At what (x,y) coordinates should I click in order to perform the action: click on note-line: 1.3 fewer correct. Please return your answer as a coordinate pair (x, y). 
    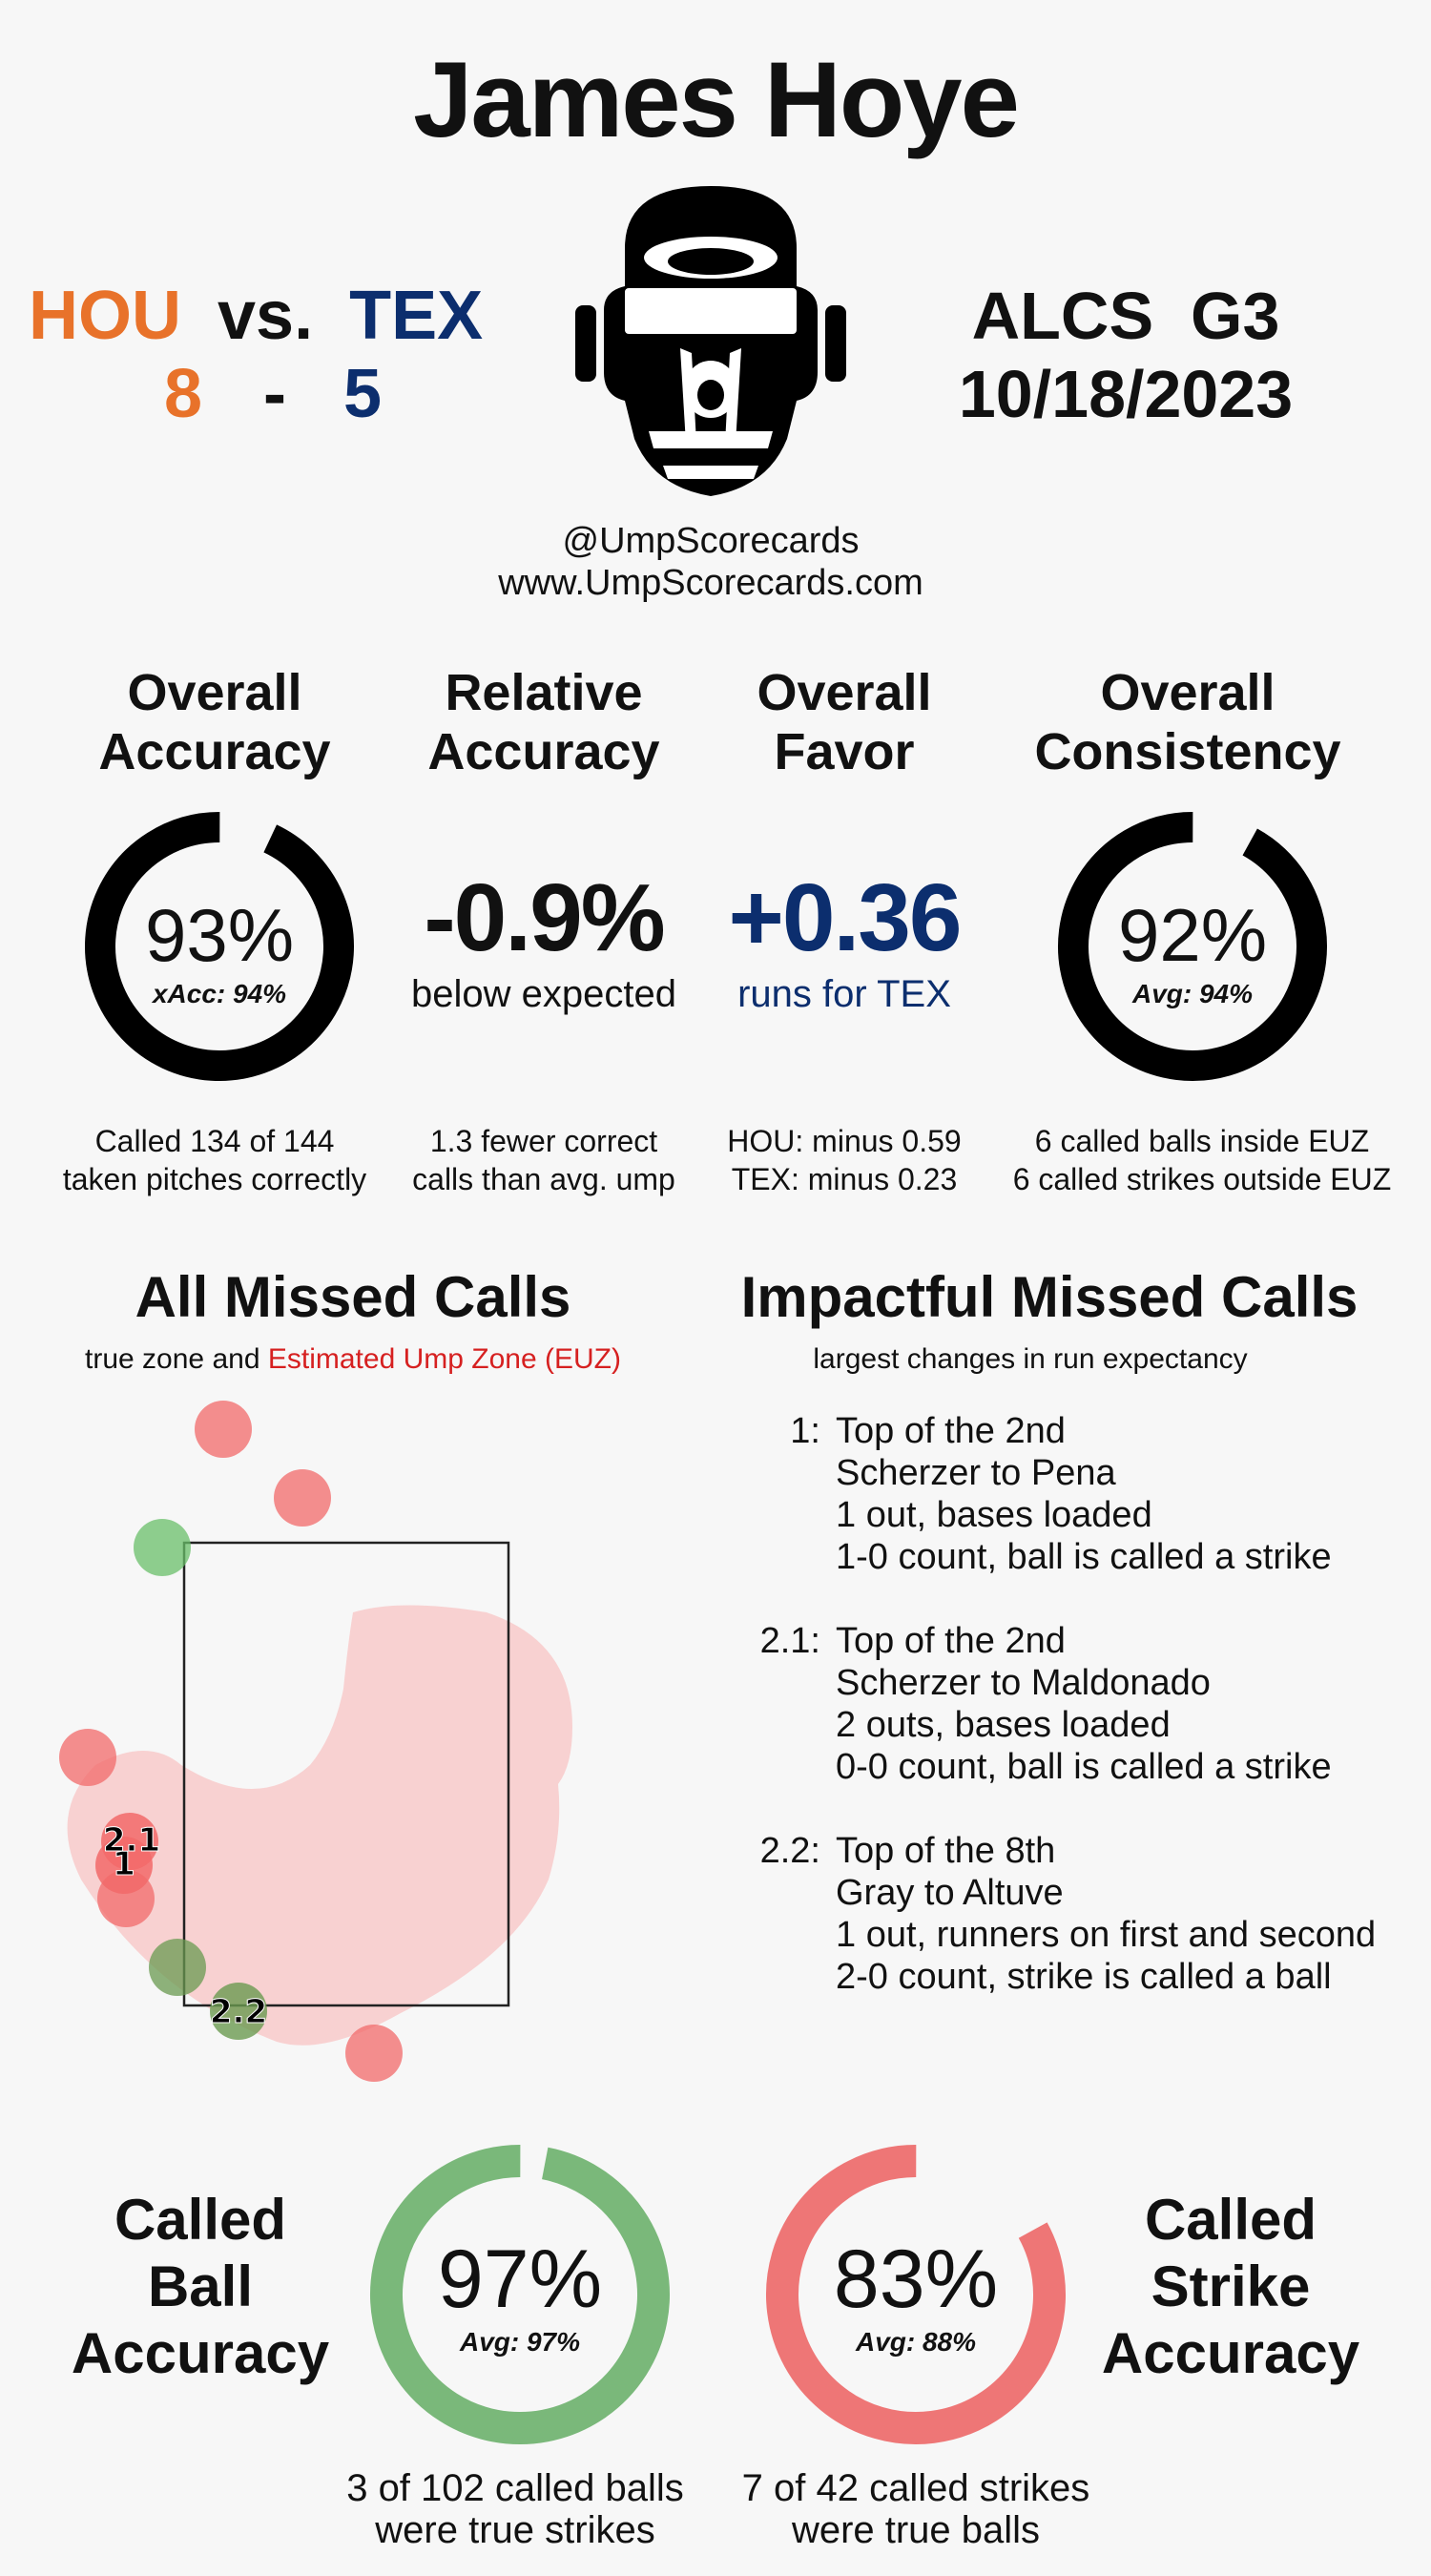
    Looking at the image, I should click on (543, 1141).